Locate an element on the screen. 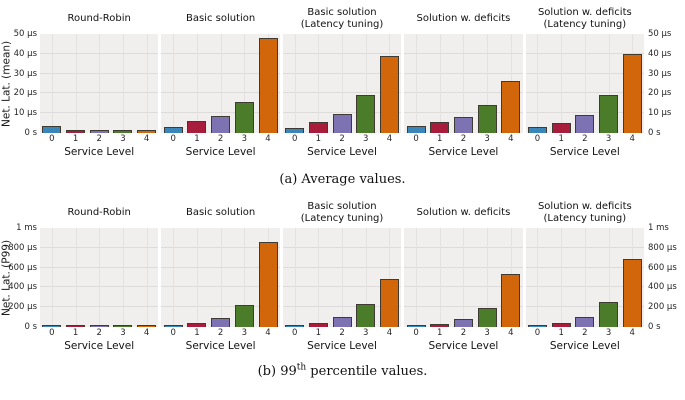 The width and height of the screenshot is (685, 400). y-axis-right: 0 s 200 µs 400 µs 600 µs 800 µs 1 ms is located at coordinates (664, 276).